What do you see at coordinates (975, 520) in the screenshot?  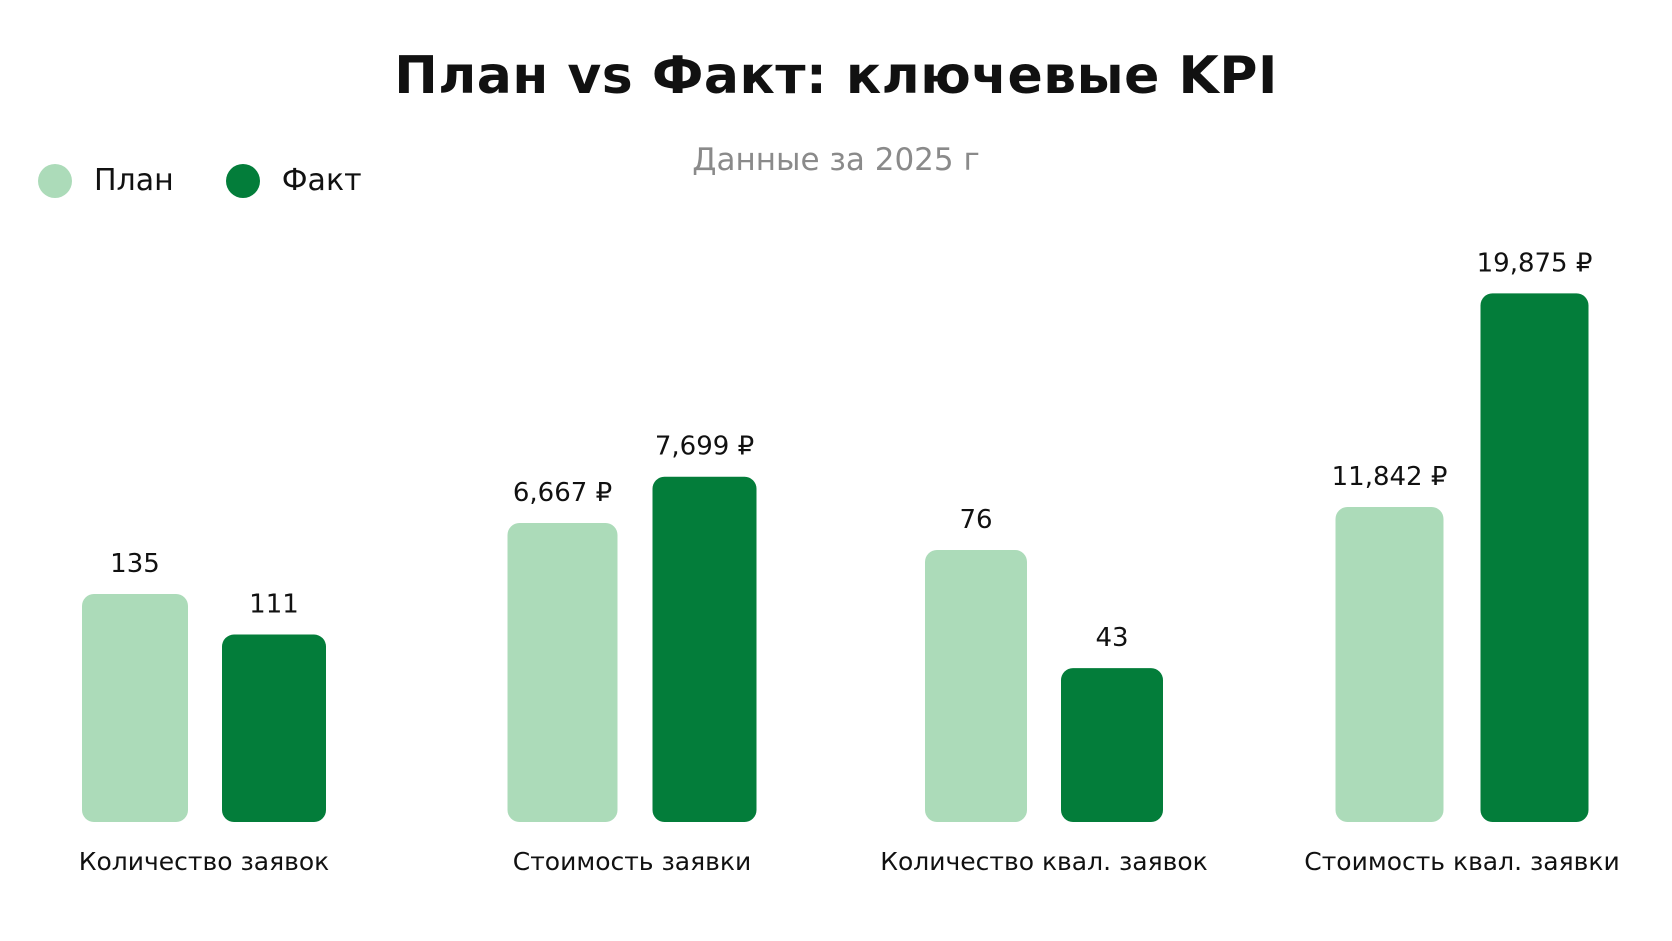 I see `value-label-plan-2: 76` at bounding box center [975, 520].